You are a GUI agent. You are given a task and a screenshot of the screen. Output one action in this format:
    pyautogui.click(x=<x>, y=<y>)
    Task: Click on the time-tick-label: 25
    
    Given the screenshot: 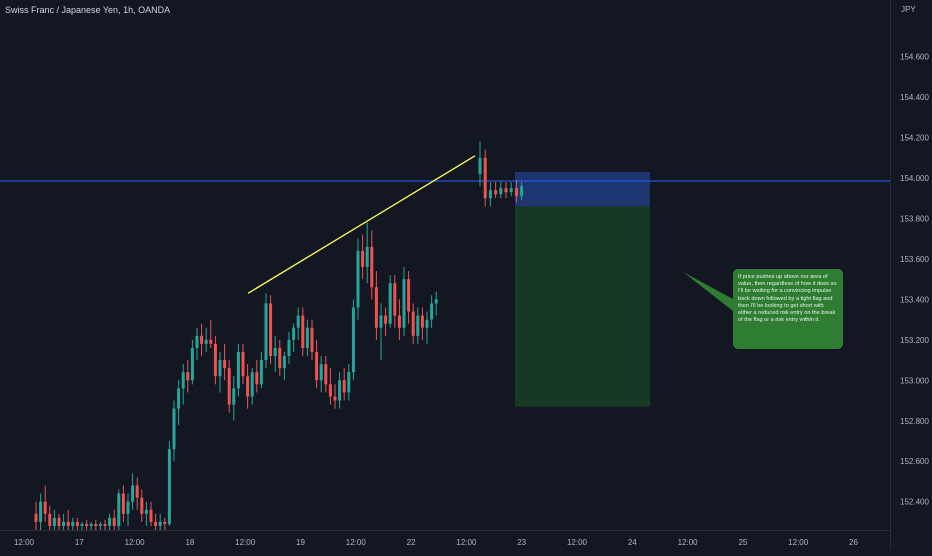 What is the action you would take?
    pyautogui.click(x=742, y=542)
    